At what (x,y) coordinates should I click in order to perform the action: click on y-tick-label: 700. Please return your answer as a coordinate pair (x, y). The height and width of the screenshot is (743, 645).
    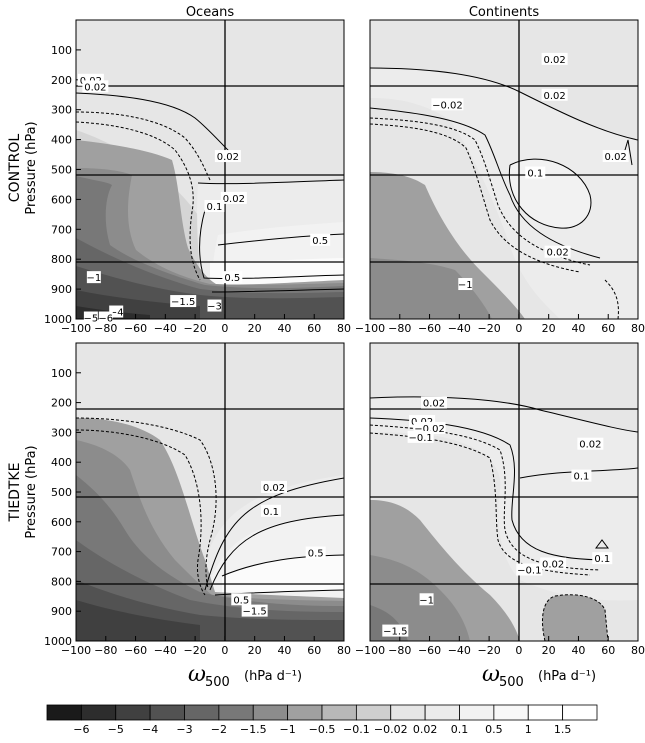
    Looking at the image, I should click on (61, 552).